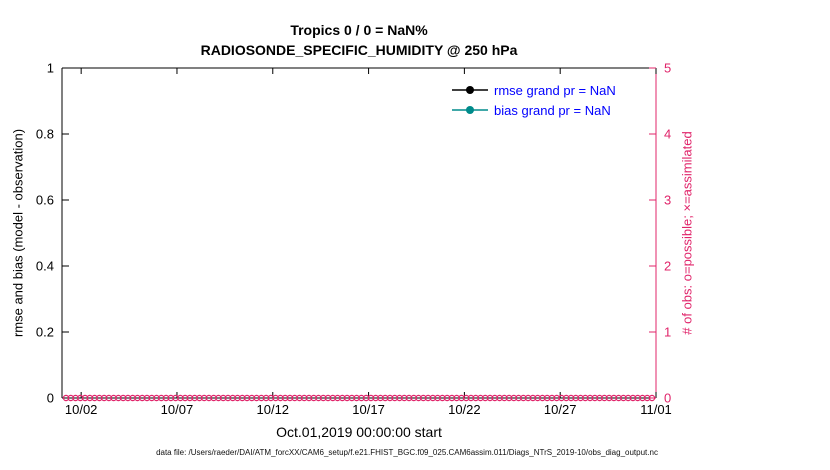  Describe the element at coordinates (359, 30) in the screenshot. I see `chart-title-line1: Tropics 0 / 0 = NaN%` at that location.